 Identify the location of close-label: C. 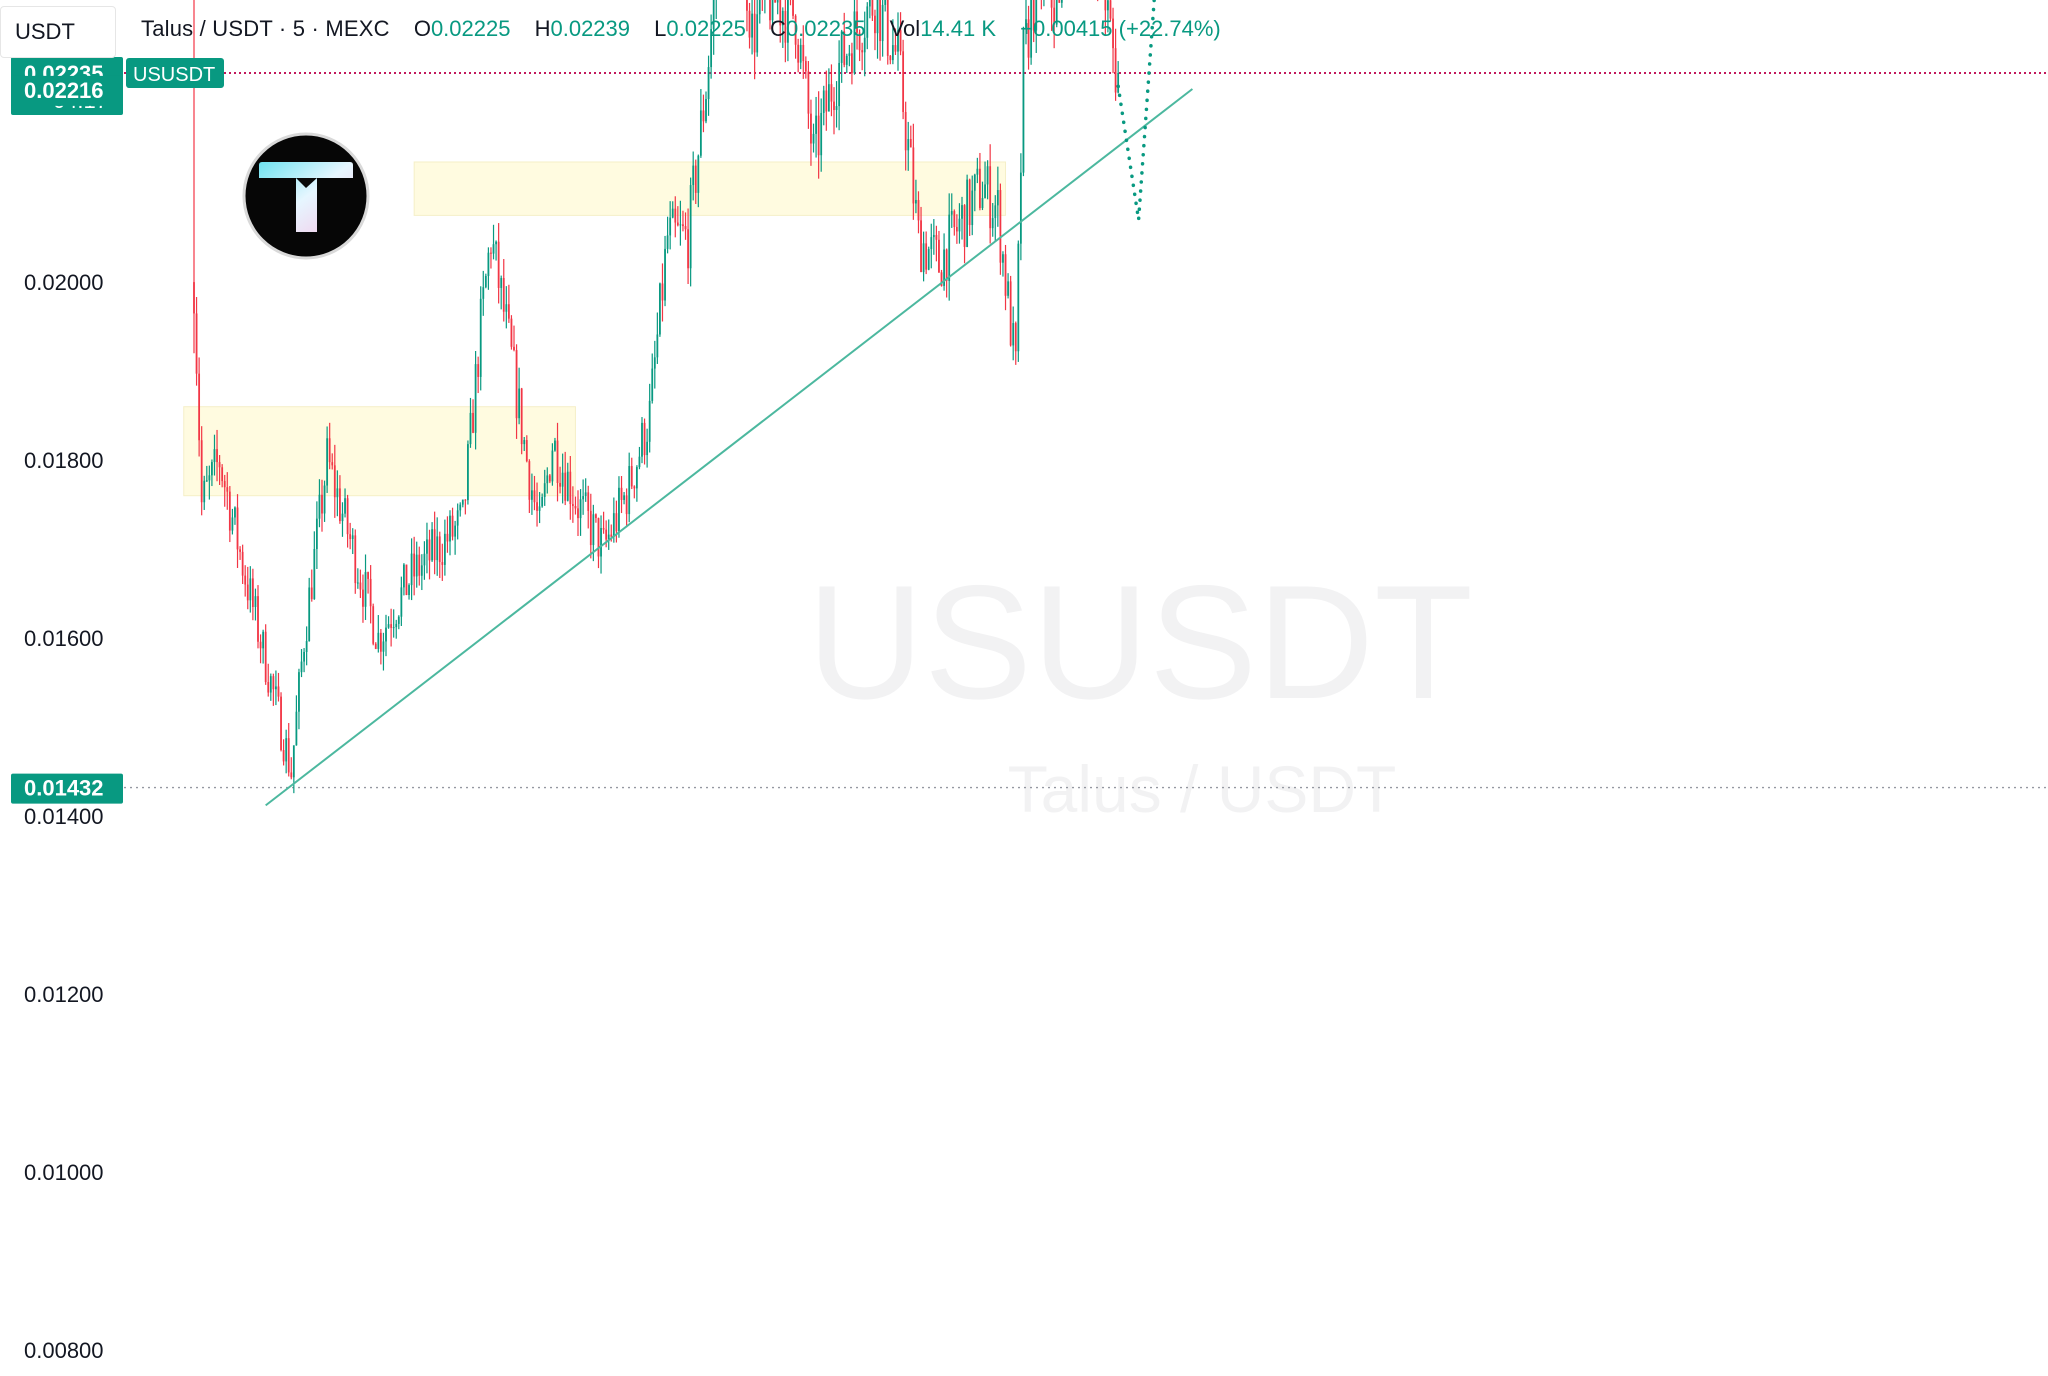
(778, 28).